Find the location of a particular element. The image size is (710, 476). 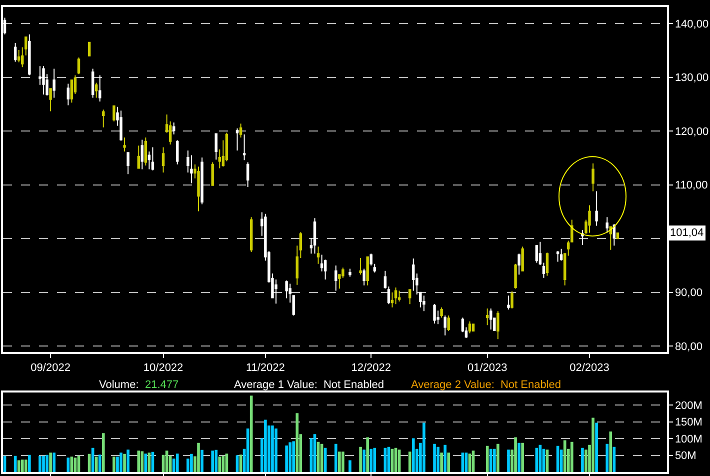

y-tick-label: 130,00 is located at coordinates (691, 78).